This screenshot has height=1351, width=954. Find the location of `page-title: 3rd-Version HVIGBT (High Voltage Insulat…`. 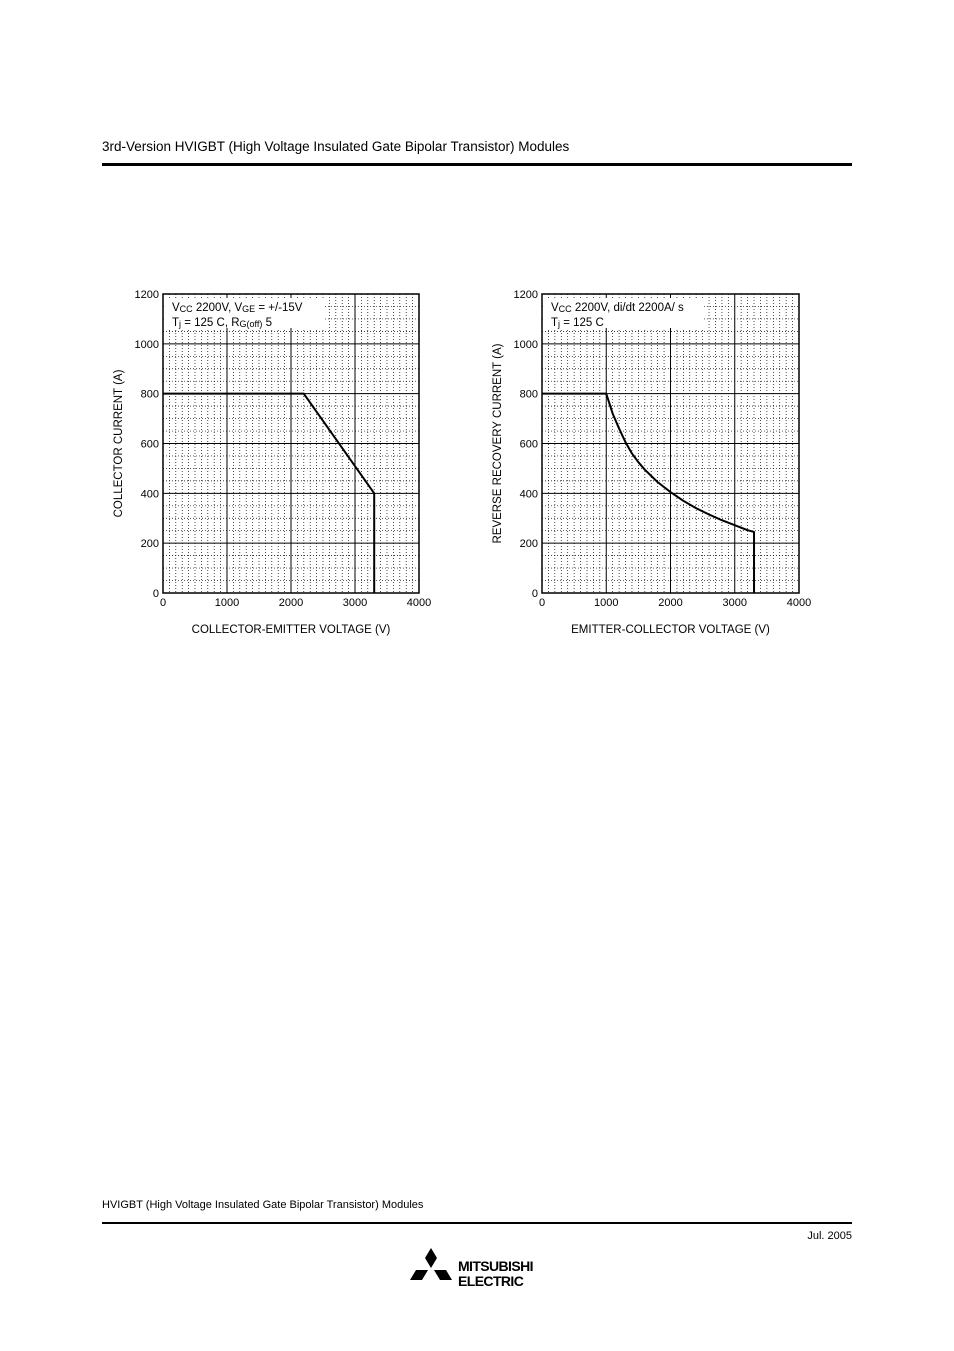

page-title: 3rd-Version HVIGBT (High Voltage Insulat… is located at coordinates (336, 146).